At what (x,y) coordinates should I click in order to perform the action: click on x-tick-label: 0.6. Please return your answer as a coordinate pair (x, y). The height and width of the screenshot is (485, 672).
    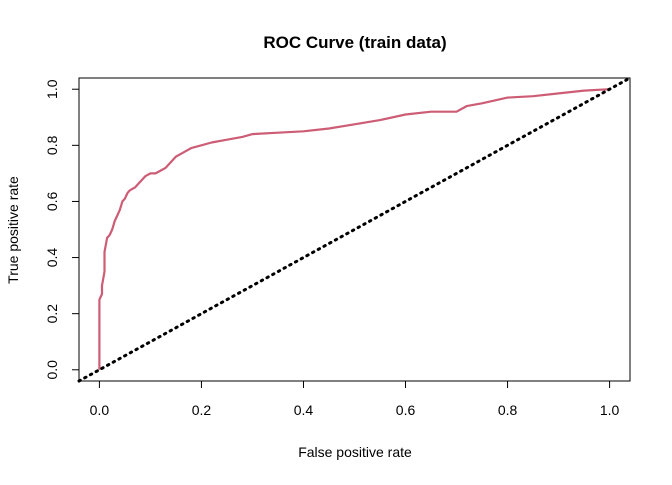
    Looking at the image, I should click on (406, 410).